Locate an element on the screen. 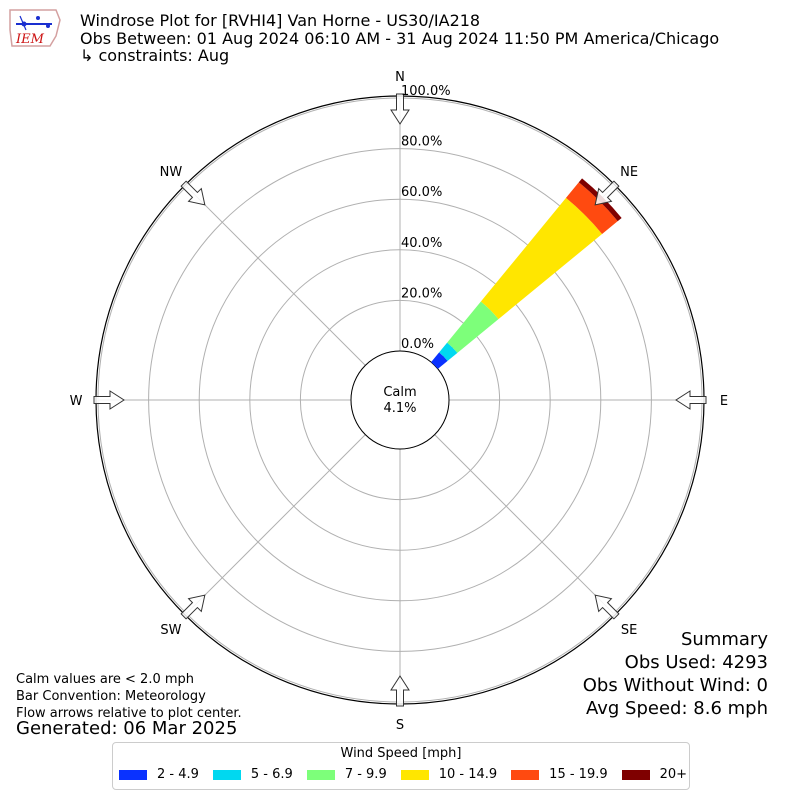  summary-title: Summary is located at coordinates (724, 639).